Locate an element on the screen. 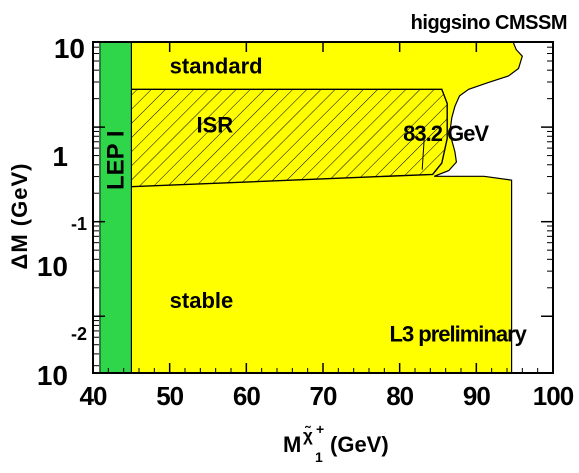 The image size is (579, 473). x-tick-label: 60 is located at coordinates (246, 396).